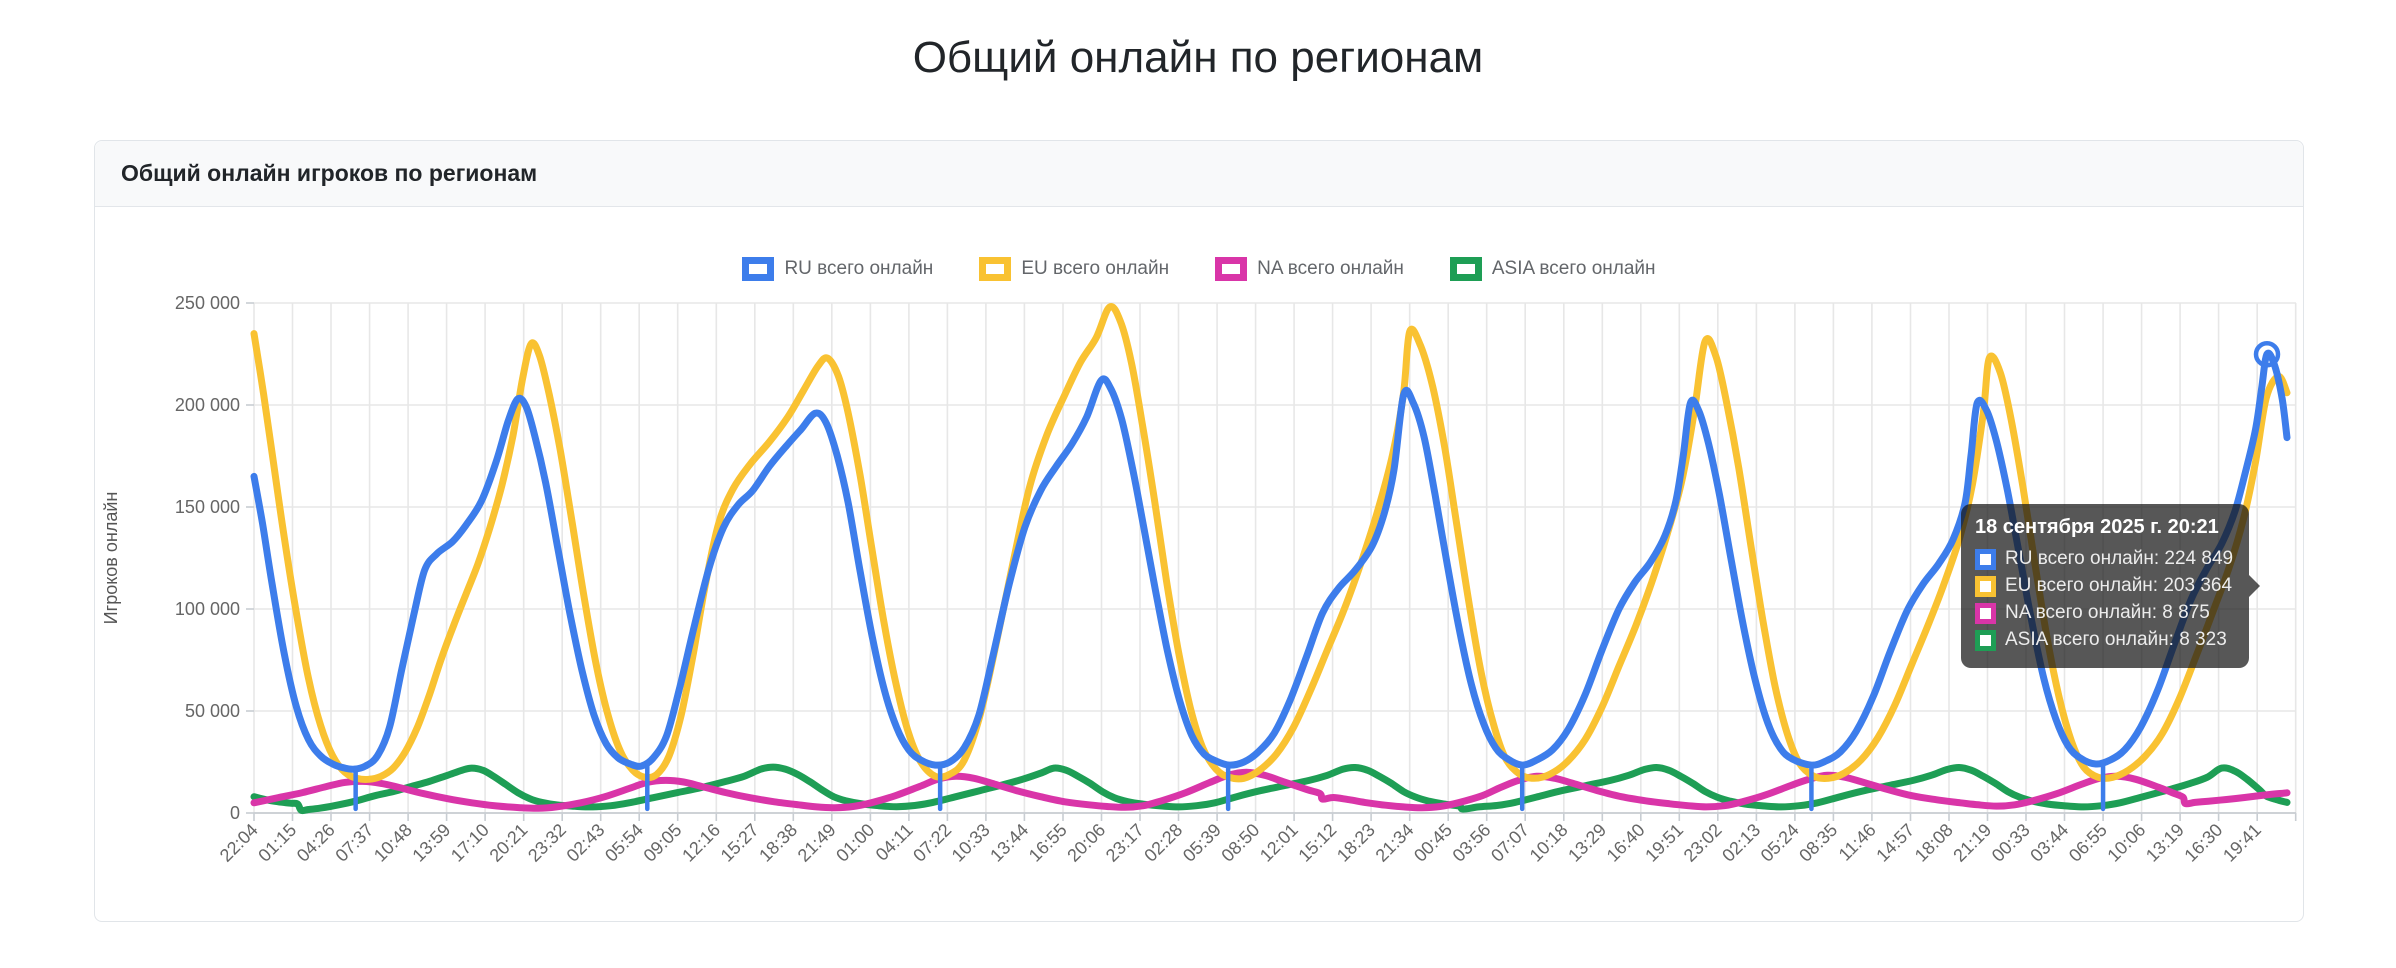 This screenshot has width=2396, height=968. What do you see at coordinates (2107, 612) in the screenshot?
I see `tooltip-text-na: NA всего онлайн: 8 875` at bounding box center [2107, 612].